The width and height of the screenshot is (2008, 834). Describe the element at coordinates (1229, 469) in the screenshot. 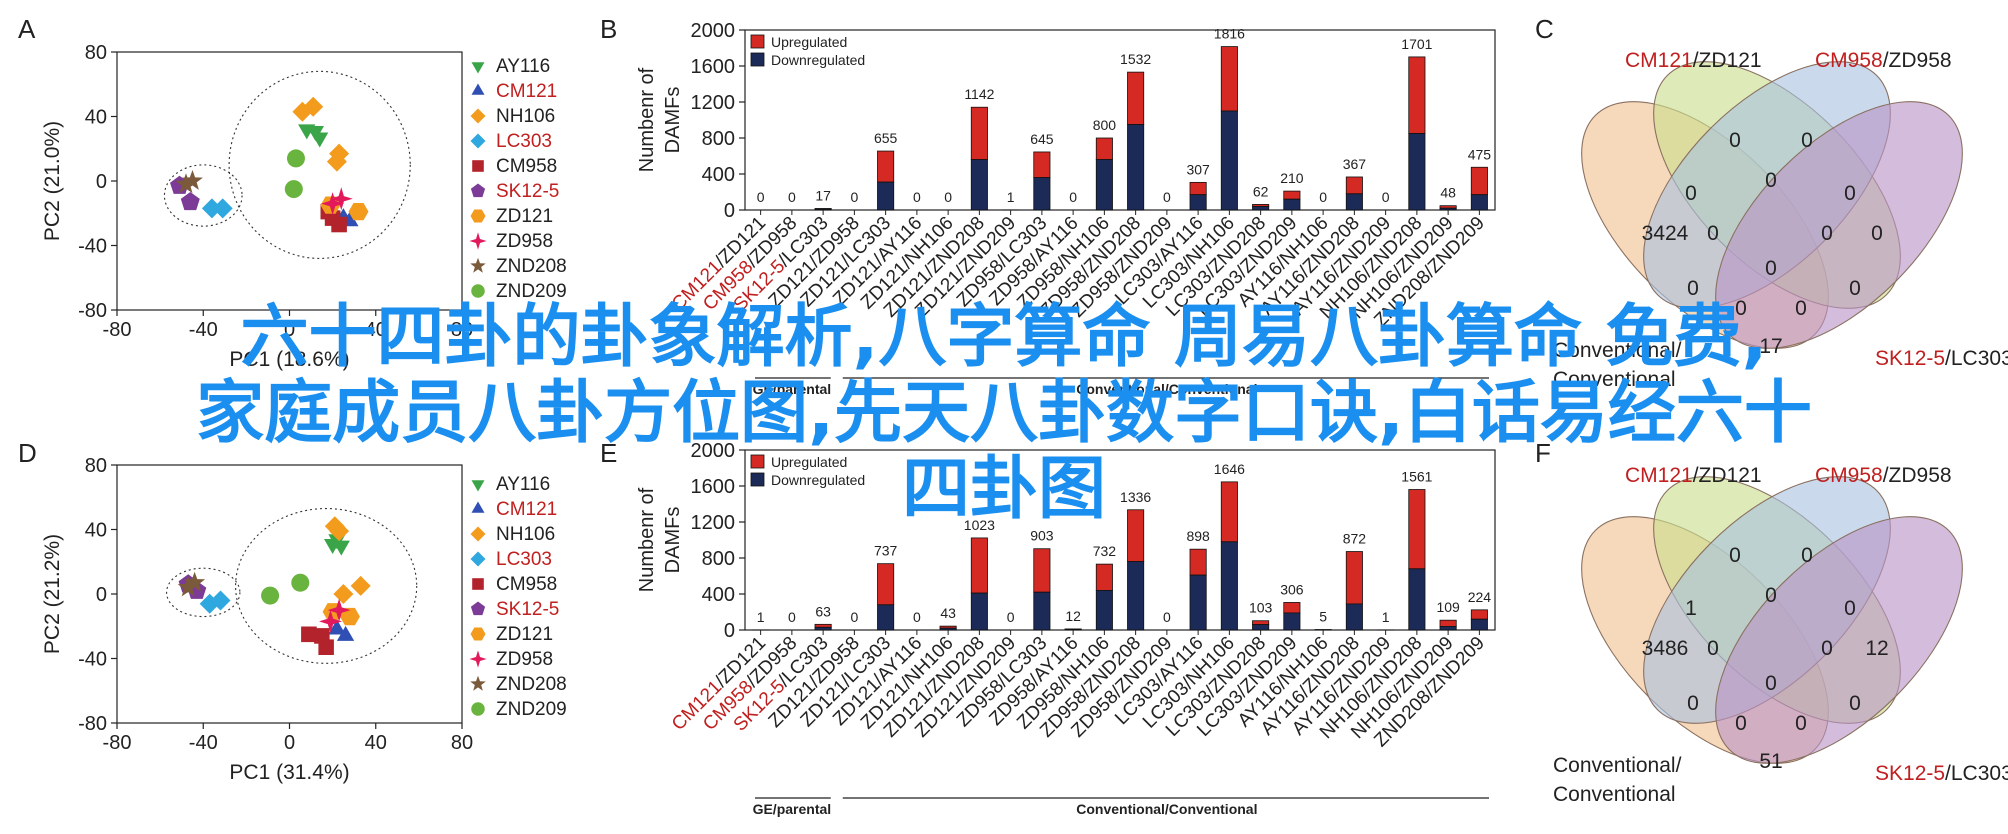

I see `bar-value-label: 1646` at that location.